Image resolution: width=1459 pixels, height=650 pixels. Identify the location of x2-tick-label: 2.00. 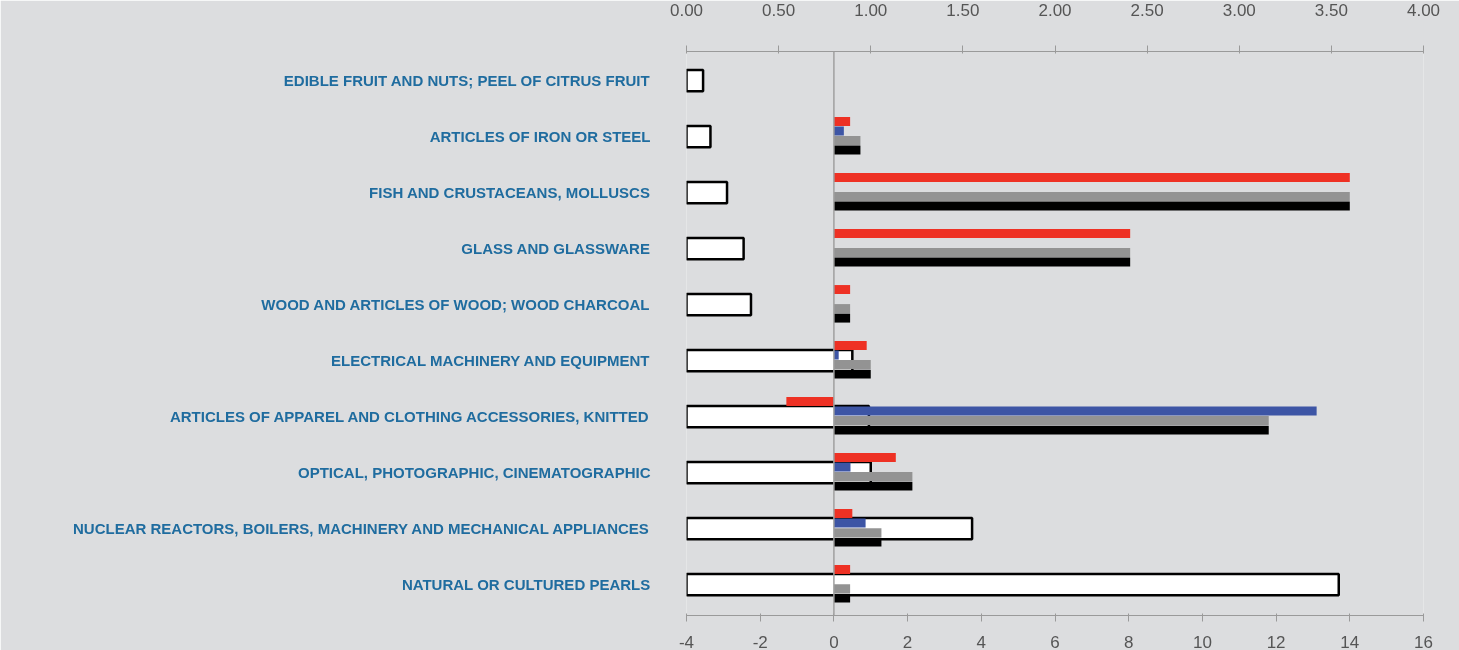
(1055, 10).